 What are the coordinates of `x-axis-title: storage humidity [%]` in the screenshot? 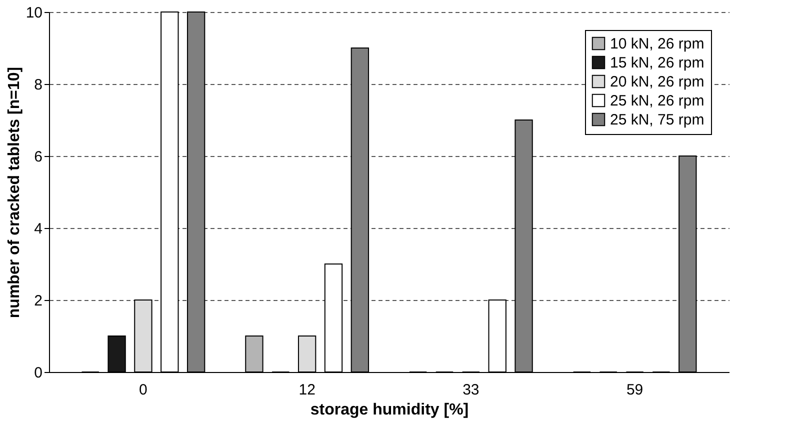 It's located at (389, 410).